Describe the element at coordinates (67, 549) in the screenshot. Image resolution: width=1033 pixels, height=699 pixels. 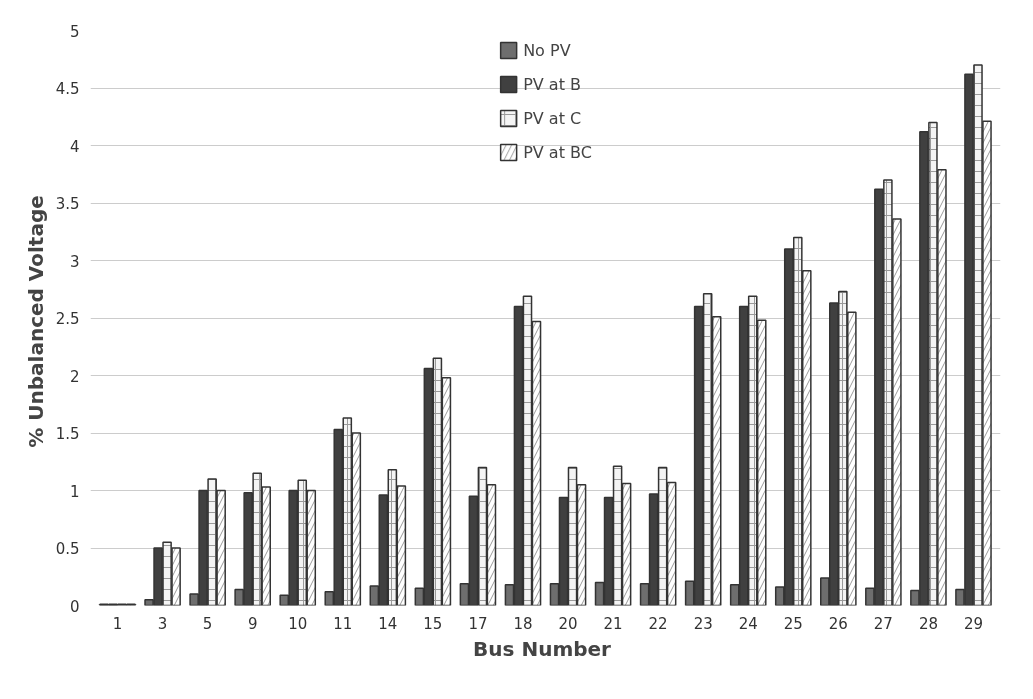
I see `y-tick-label: 0.5` at that location.